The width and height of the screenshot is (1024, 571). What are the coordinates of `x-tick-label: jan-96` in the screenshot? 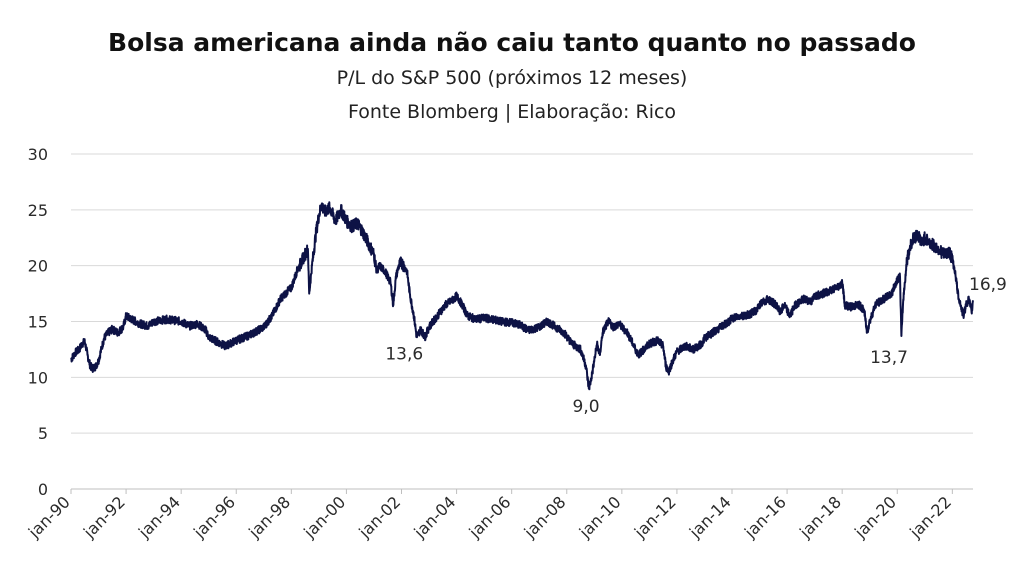 It's located at (214, 517).